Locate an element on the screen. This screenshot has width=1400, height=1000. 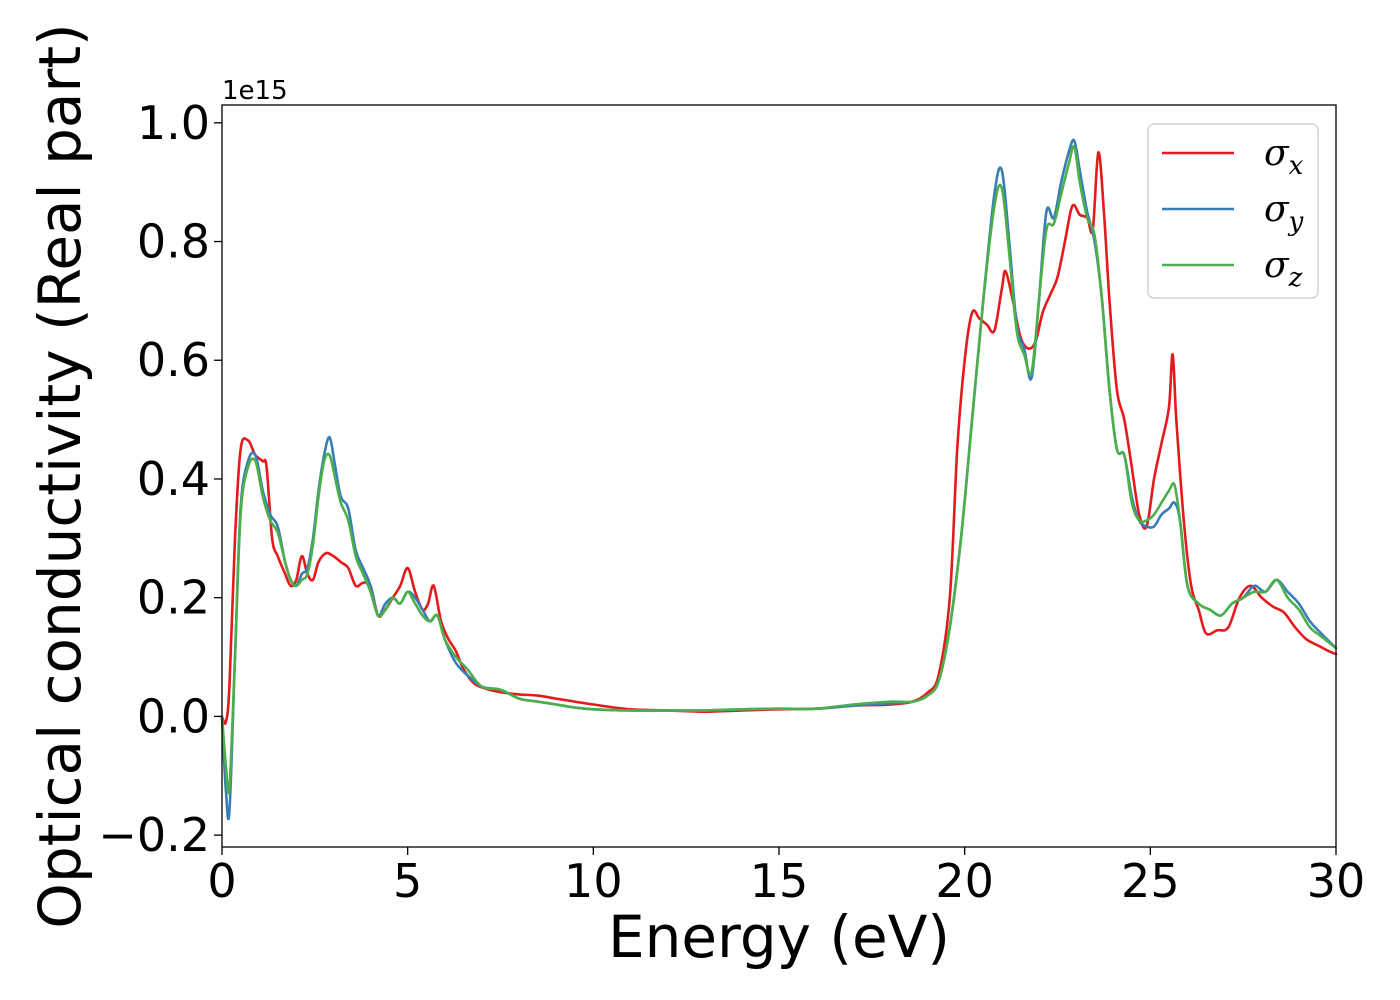
x-tick-label: 5 is located at coordinates (407, 881).